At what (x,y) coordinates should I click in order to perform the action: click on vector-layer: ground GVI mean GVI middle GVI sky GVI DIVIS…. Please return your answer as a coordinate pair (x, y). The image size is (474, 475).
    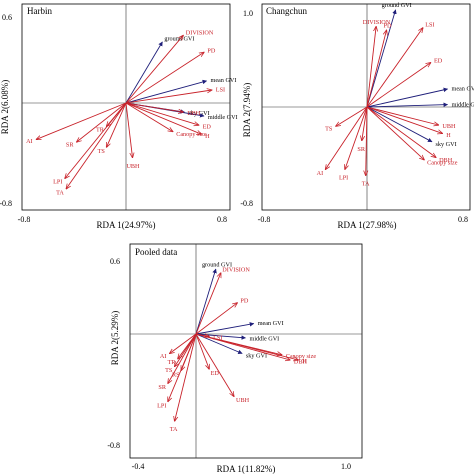
    Looking at the image, I should click on (395, 94).